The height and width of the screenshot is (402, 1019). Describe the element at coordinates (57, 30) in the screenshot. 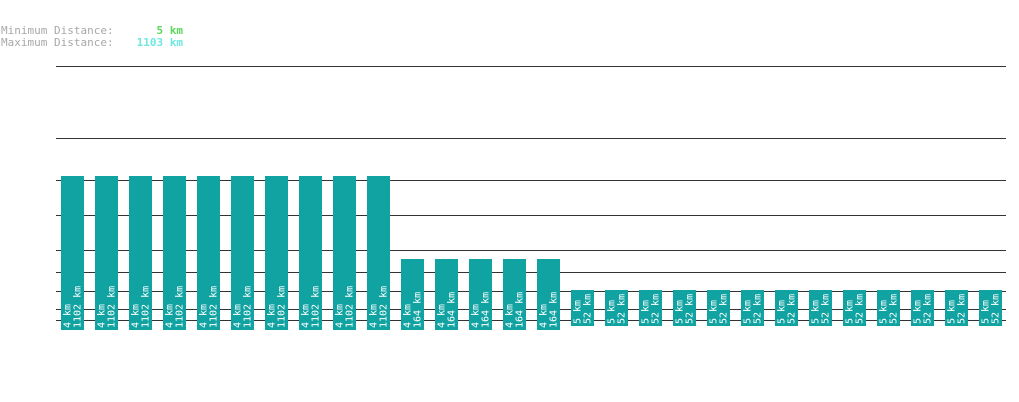

I see `min-distance-label: Minimum Distance:` at that location.